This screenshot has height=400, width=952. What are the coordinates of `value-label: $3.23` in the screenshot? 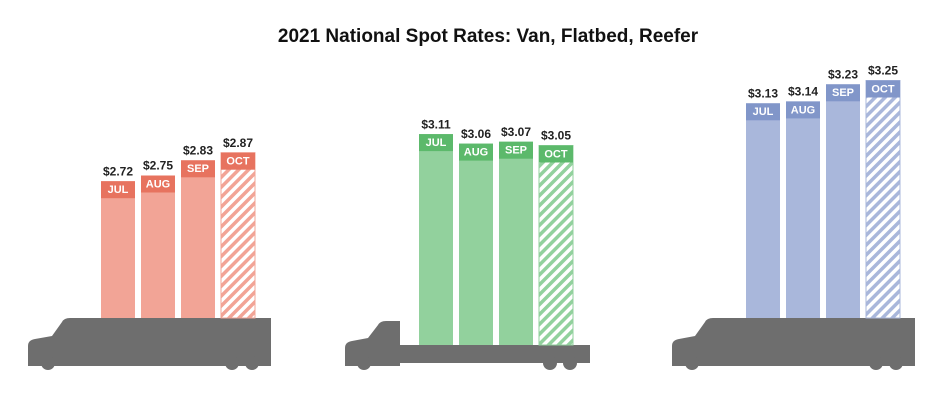 It's located at (843, 74).